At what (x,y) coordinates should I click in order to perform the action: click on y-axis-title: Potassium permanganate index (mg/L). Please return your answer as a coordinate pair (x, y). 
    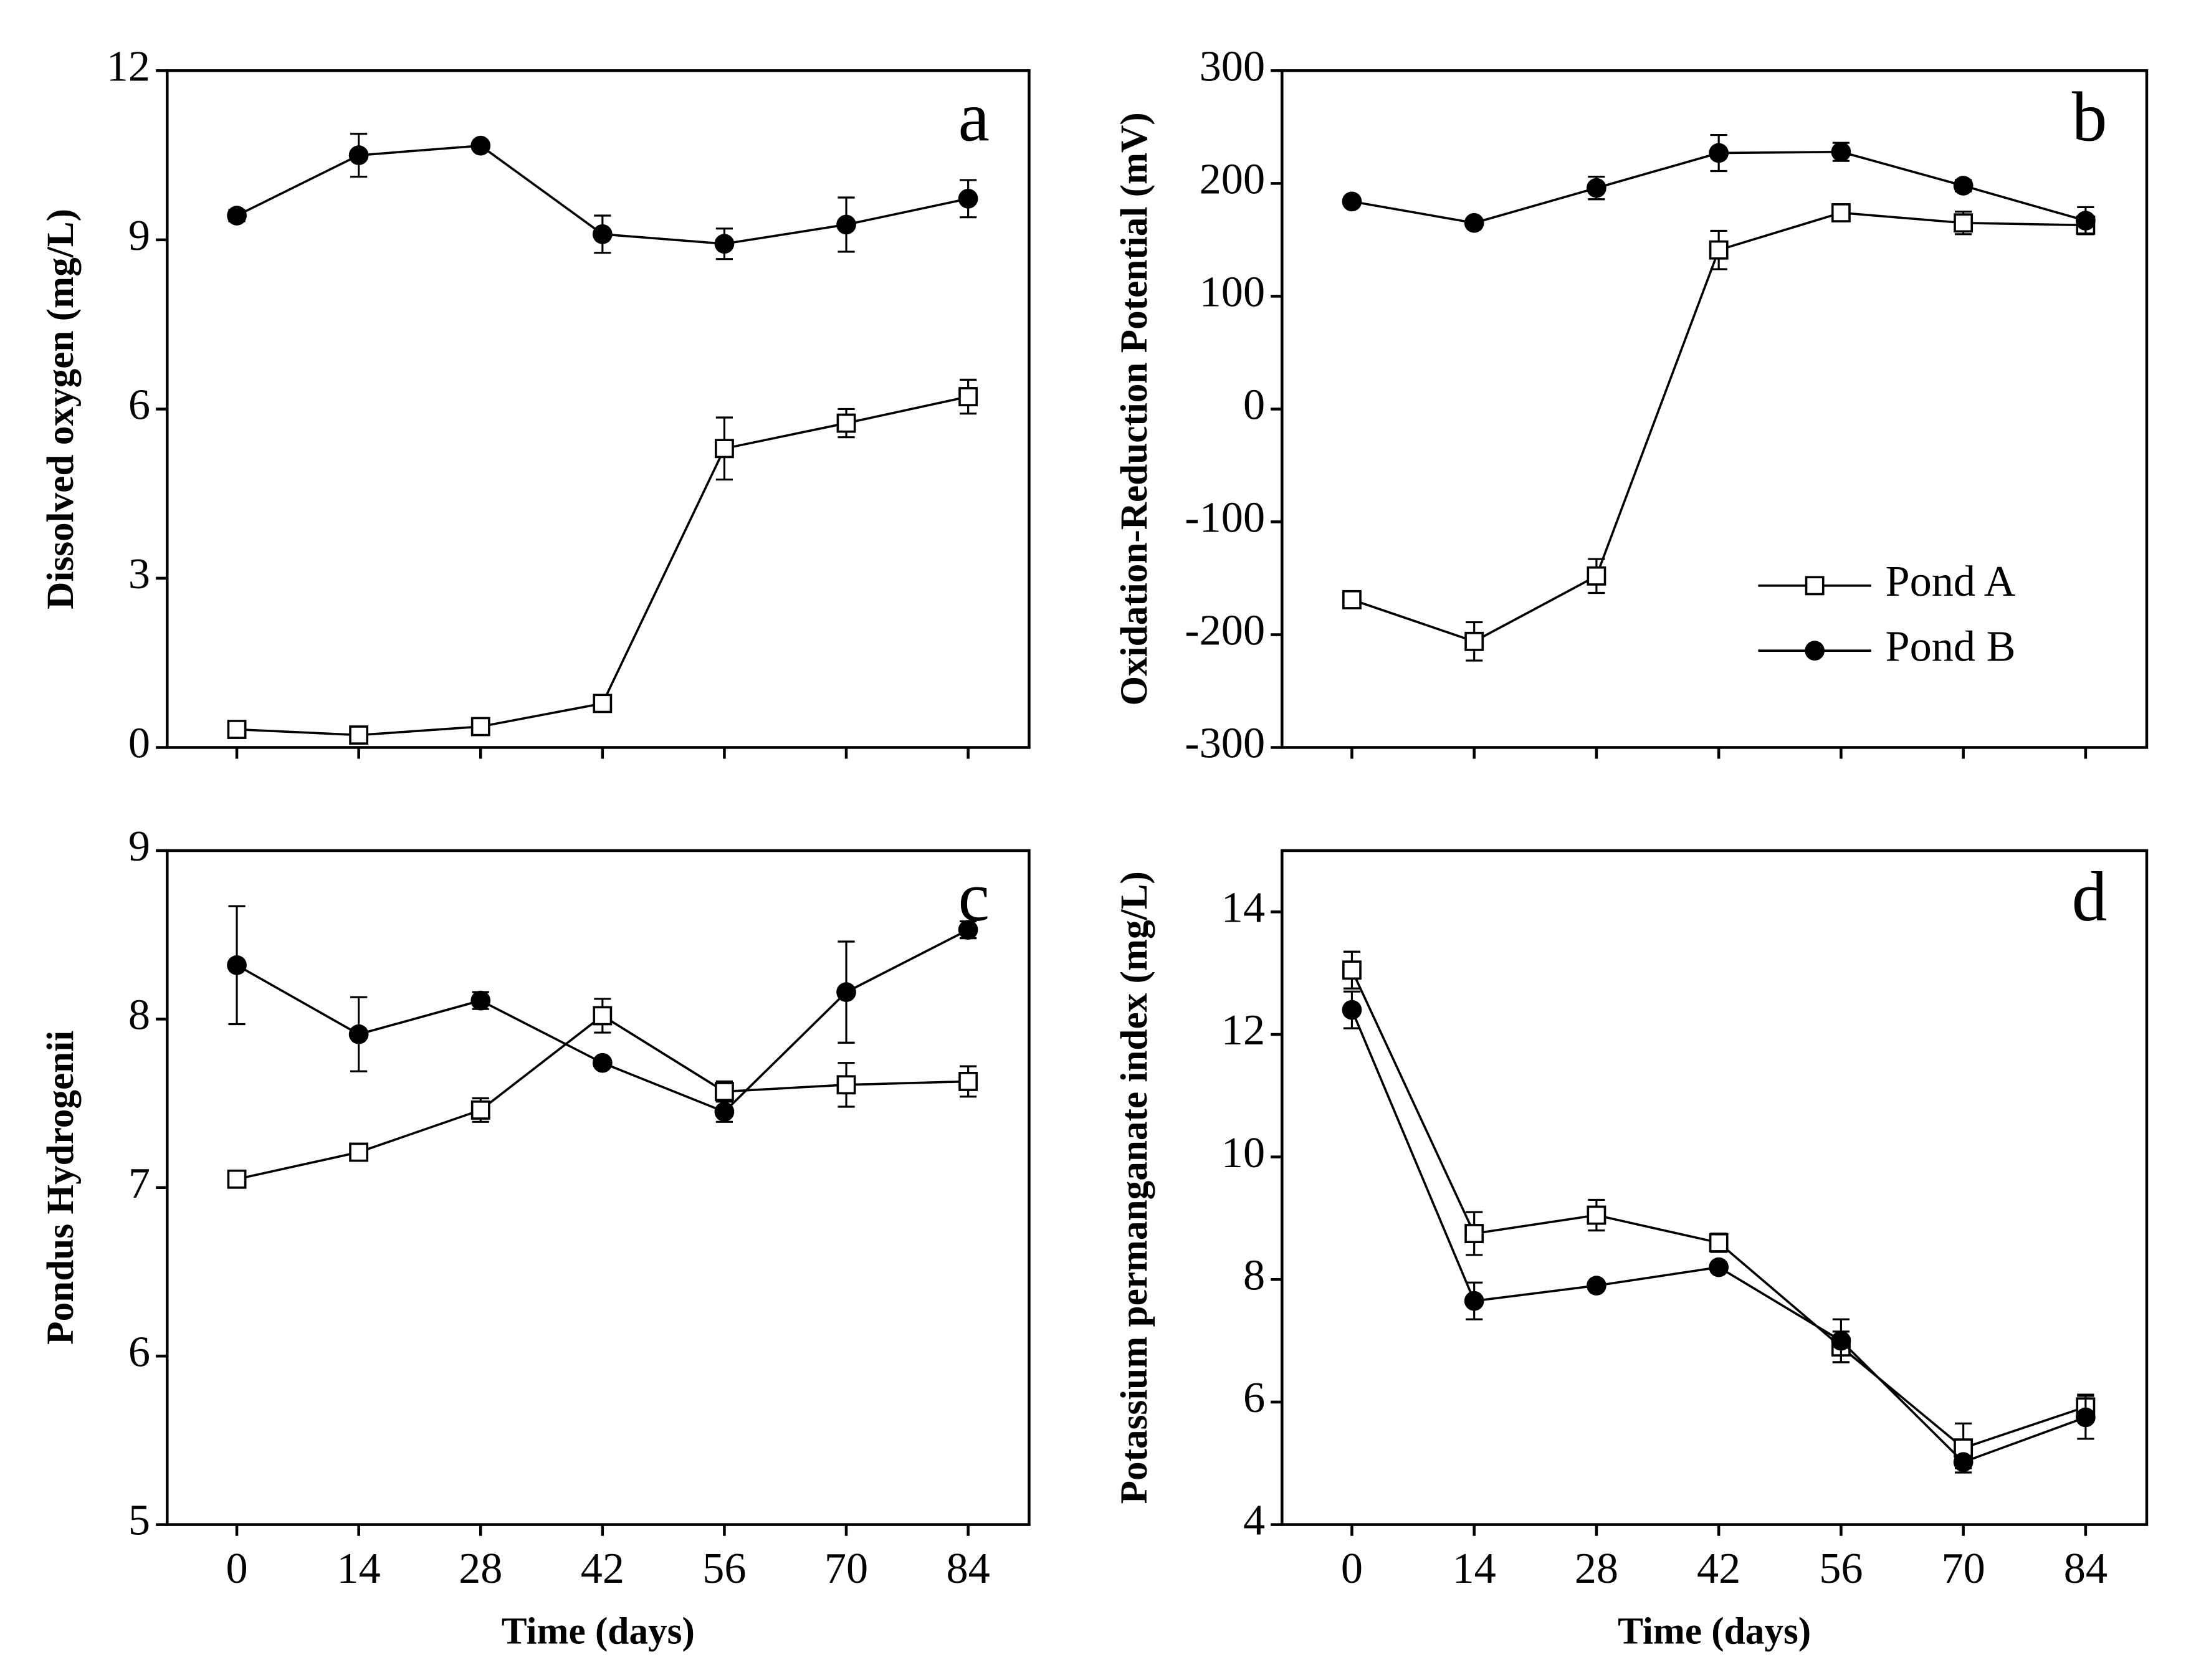
    Looking at the image, I should click on (1134, 1187).